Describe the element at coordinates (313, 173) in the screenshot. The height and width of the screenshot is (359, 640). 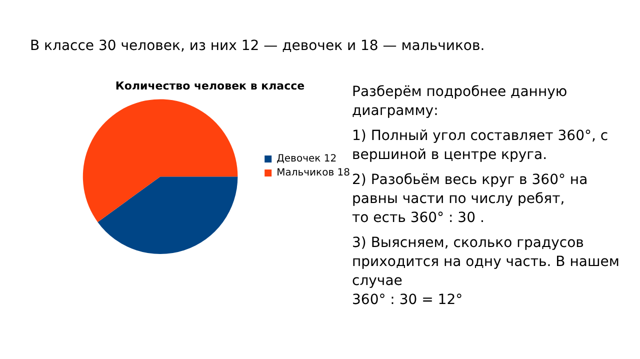
I see `legend-label: Мальчиков 18` at that location.